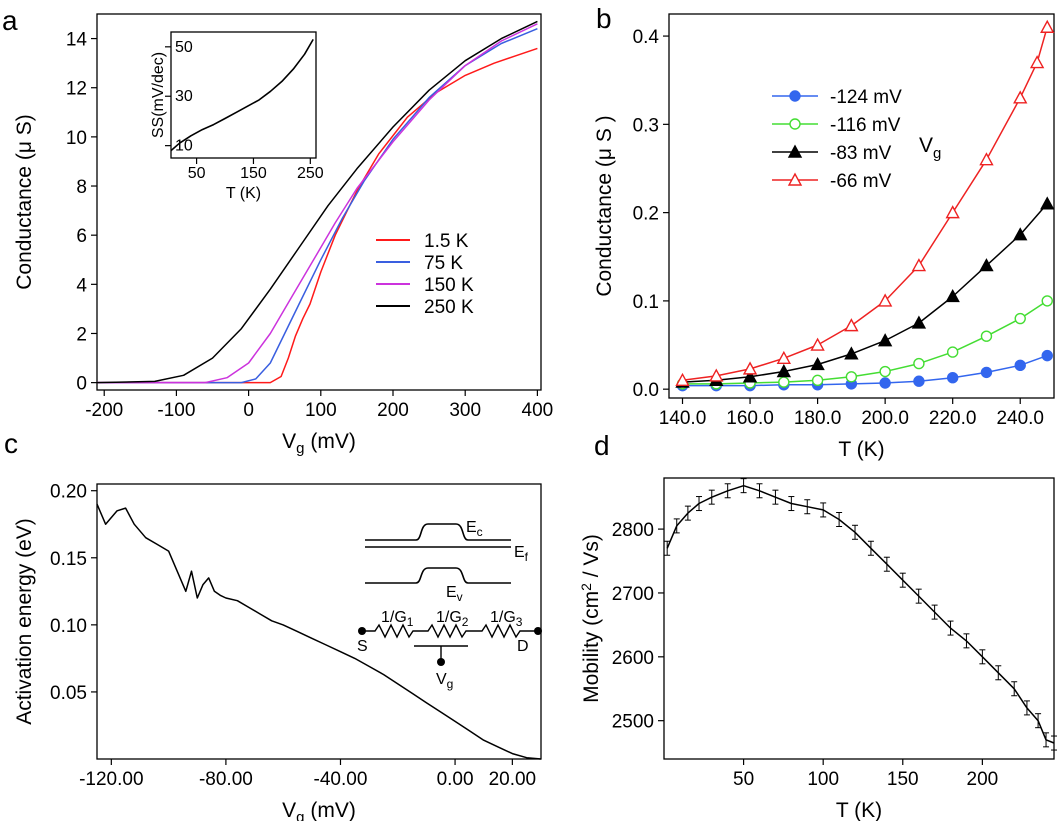 This screenshot has width=1059, height=821. I want to click on x-tick-label: 400, so click(538, 410).